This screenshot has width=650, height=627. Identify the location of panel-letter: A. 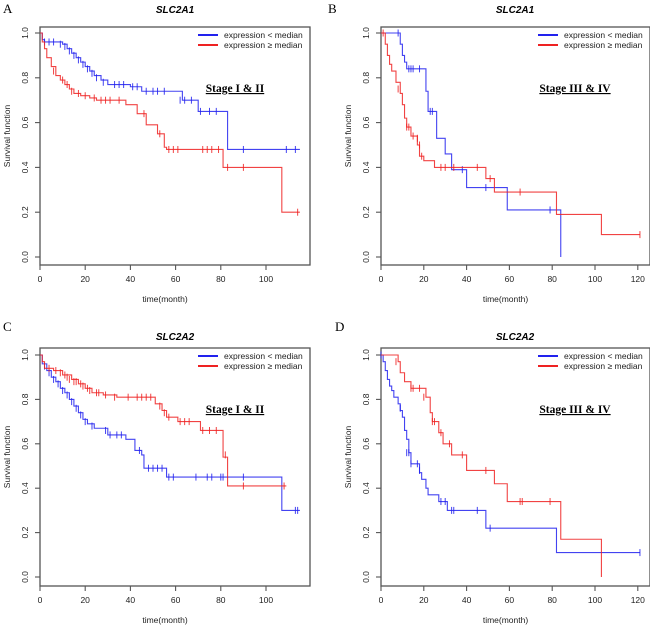
(8, 8).